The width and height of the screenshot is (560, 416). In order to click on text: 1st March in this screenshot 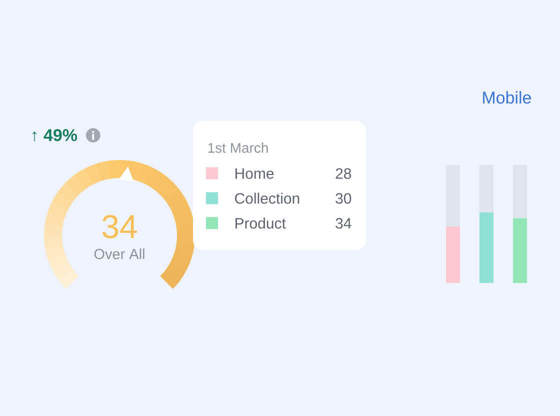, I will do `click(238, 147)`.